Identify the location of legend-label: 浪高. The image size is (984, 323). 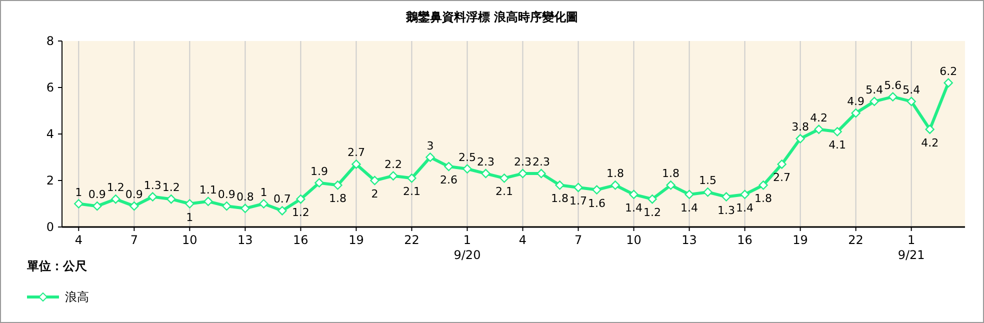
(77, 297).